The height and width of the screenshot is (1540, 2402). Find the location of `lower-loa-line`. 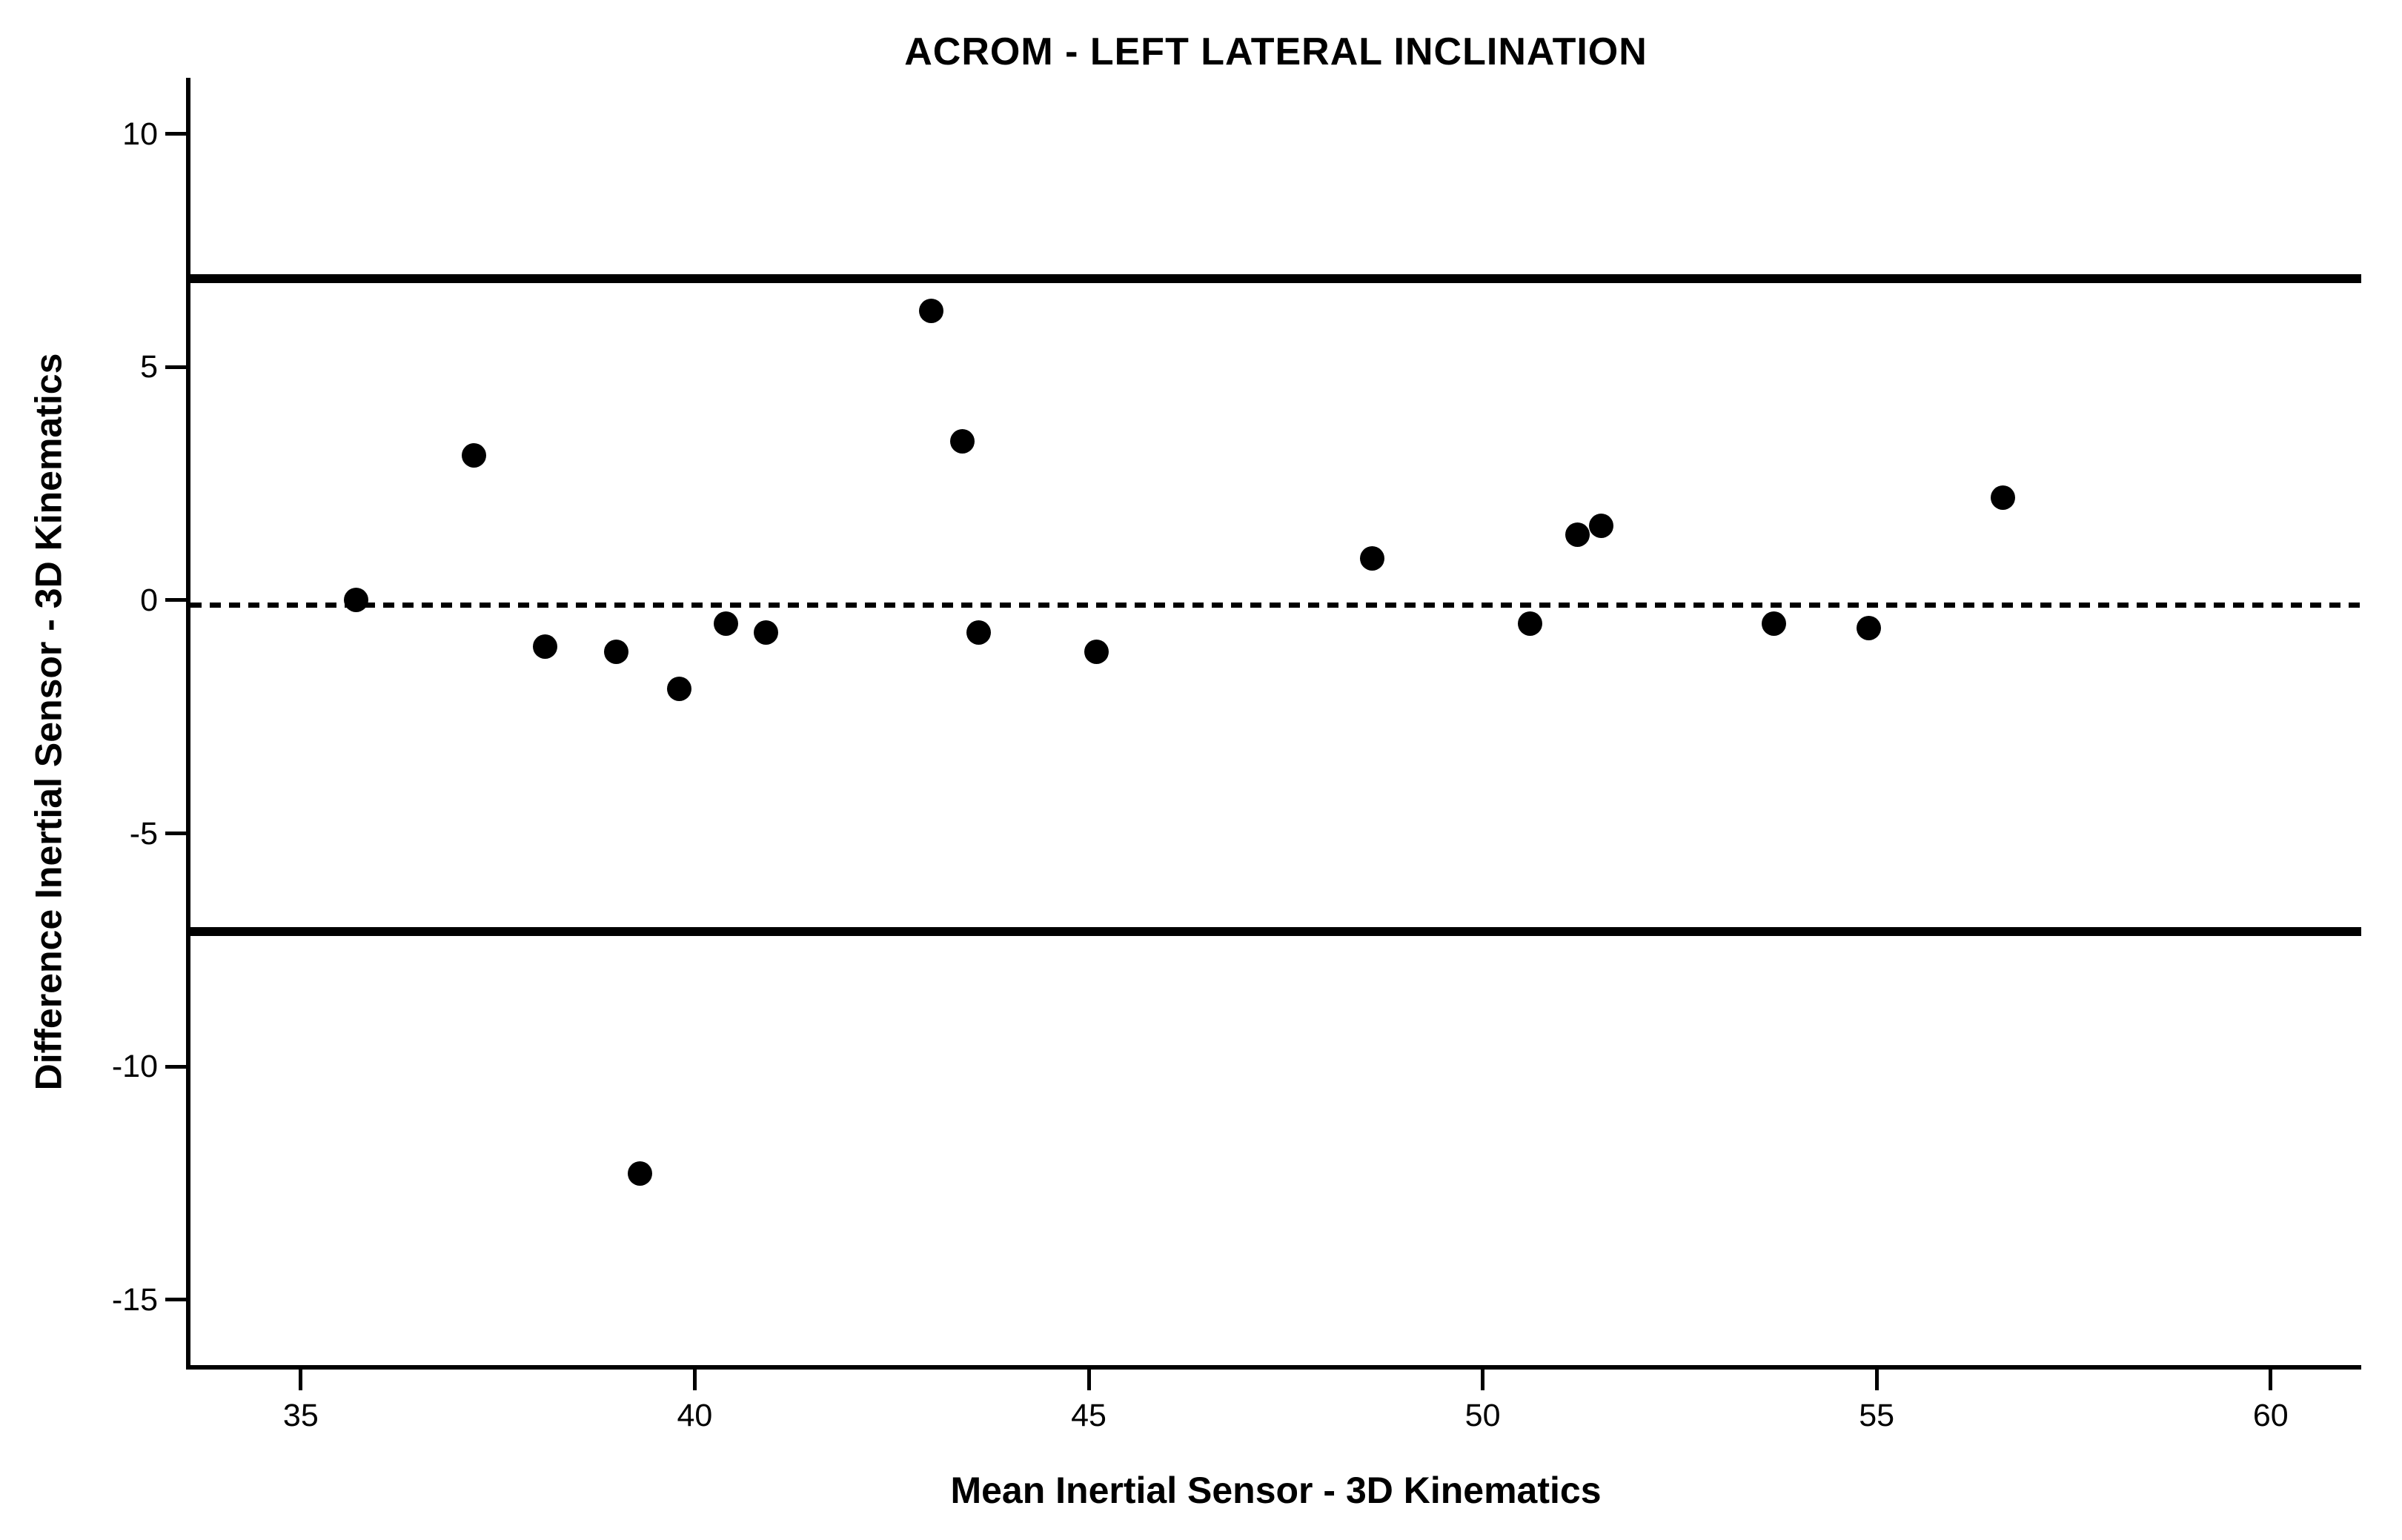

lower-loa-line is located at coordinates (1275, 931).